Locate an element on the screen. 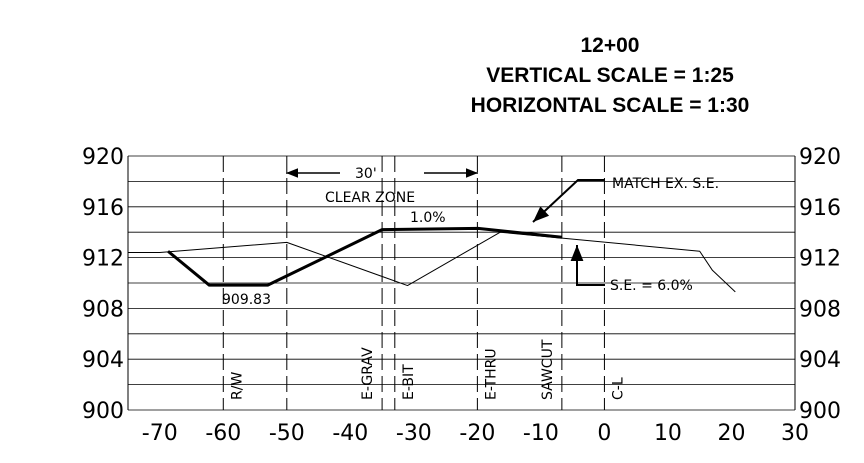 This screenshot has height=463, width=864. station-label: C-L is located at coordinates (618, 388).